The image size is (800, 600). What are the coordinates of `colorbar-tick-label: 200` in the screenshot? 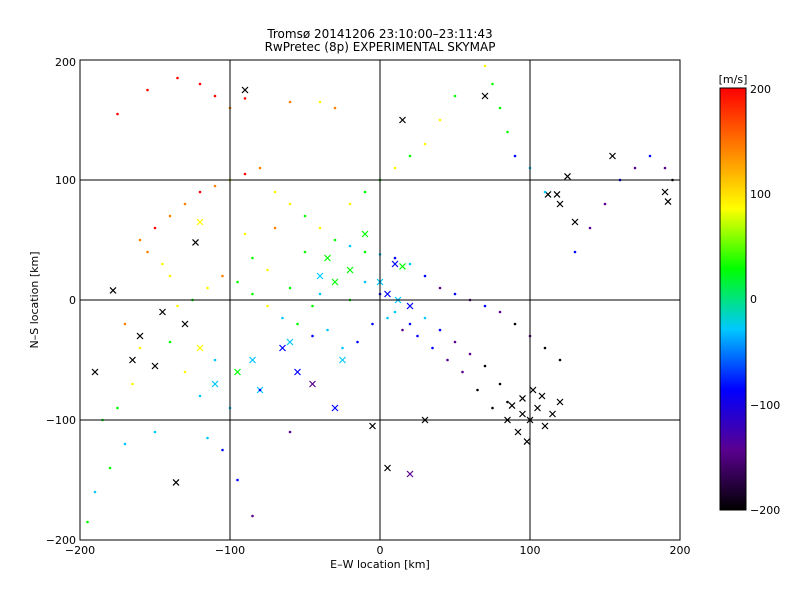 It's located at (760, 89).